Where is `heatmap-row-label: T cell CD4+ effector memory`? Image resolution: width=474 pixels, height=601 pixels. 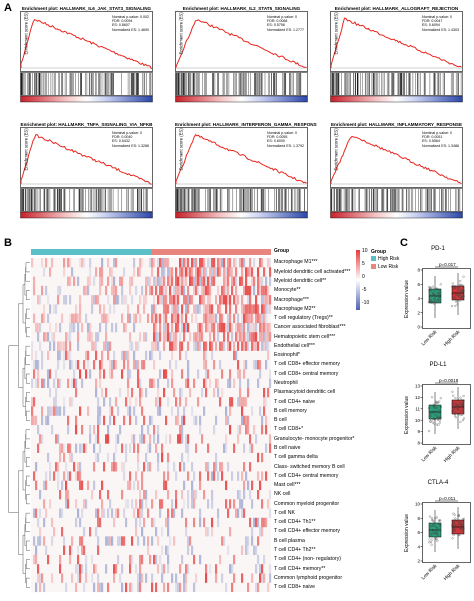 heatmap-row-label: T cell CD4+ effector memory is located at coordinates (307, 531).